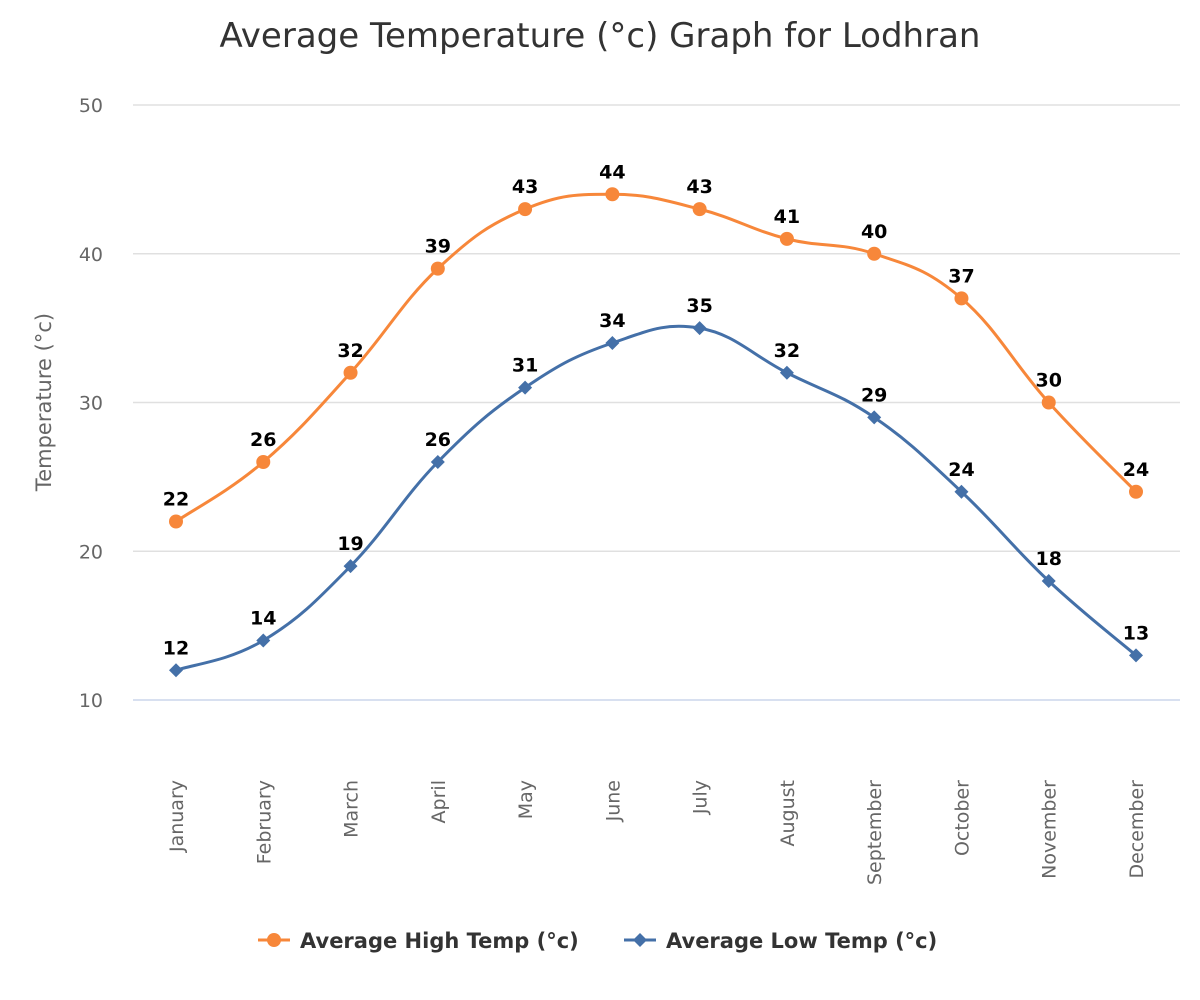  I want to click on legend-item-high: Average High Temp (°c), so click(418, 941).